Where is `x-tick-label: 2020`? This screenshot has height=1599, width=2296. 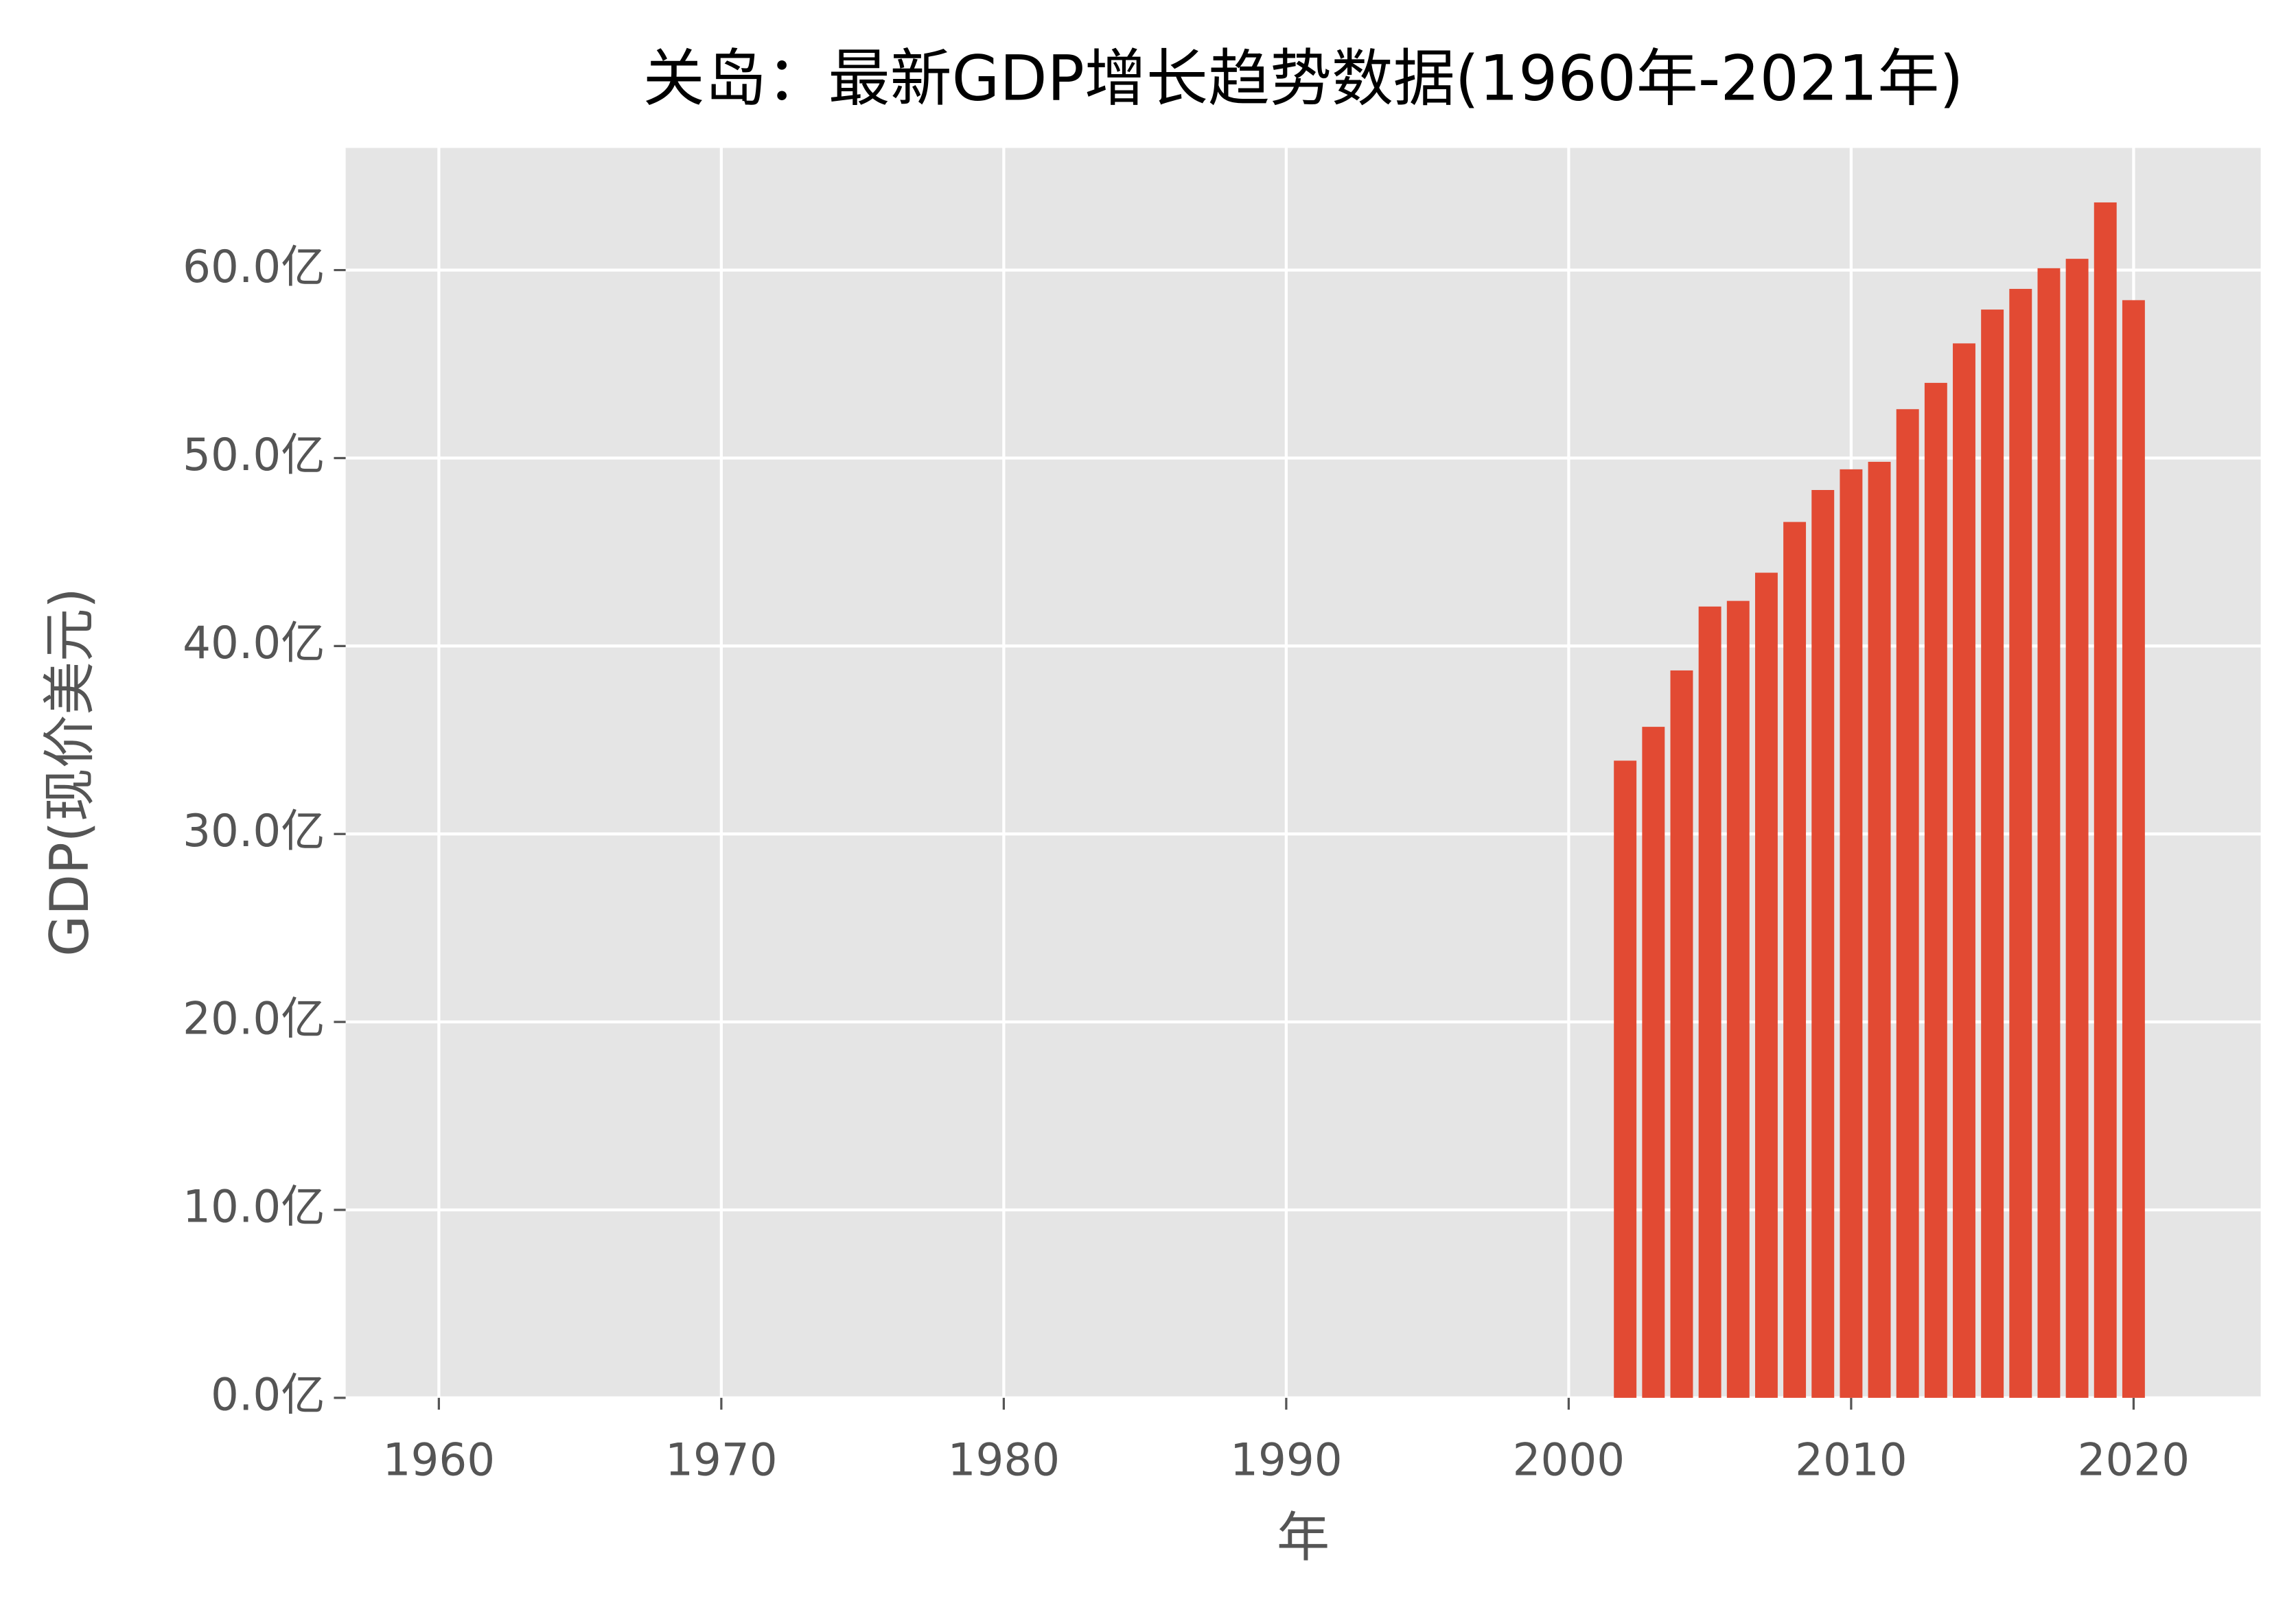 x-tick-label: 2020 is located at coordinates (2134, 1460).